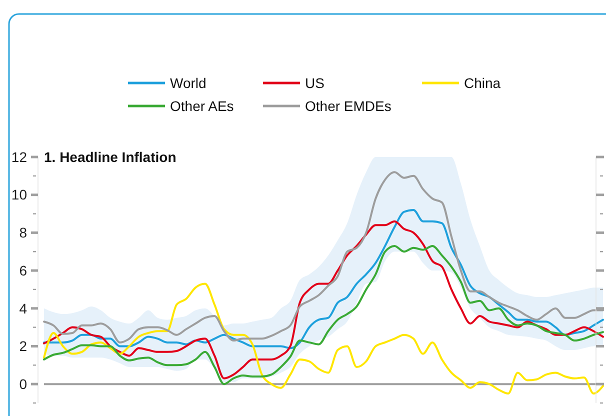 The image size is (606, 416). What do you see at coordinates (23, 384) in the screenshot?
I see `y-tick-label: 0` at bounding box center [23, 384].